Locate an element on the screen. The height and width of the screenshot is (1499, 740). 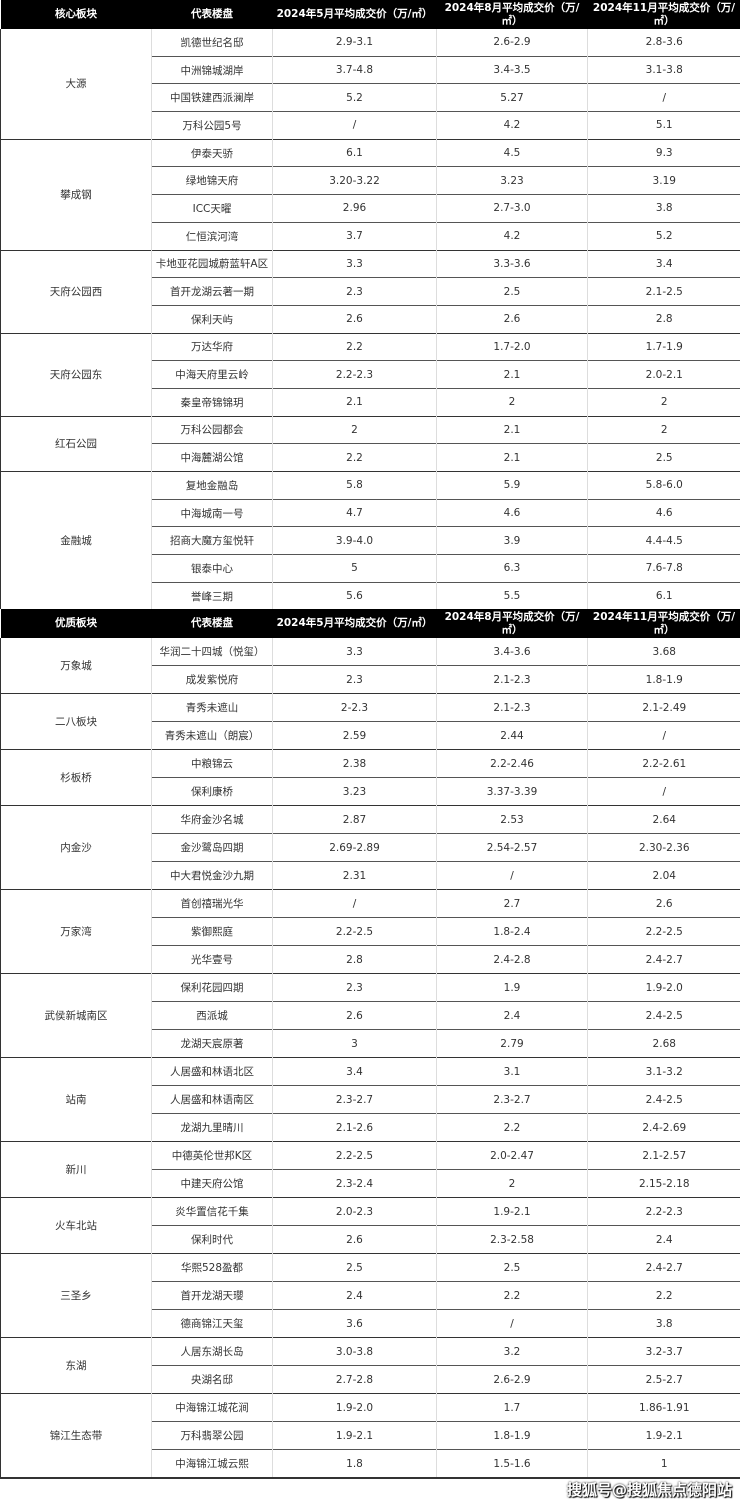
project-name: 中海麓湖公馆 is located at coordinates (212, 457).